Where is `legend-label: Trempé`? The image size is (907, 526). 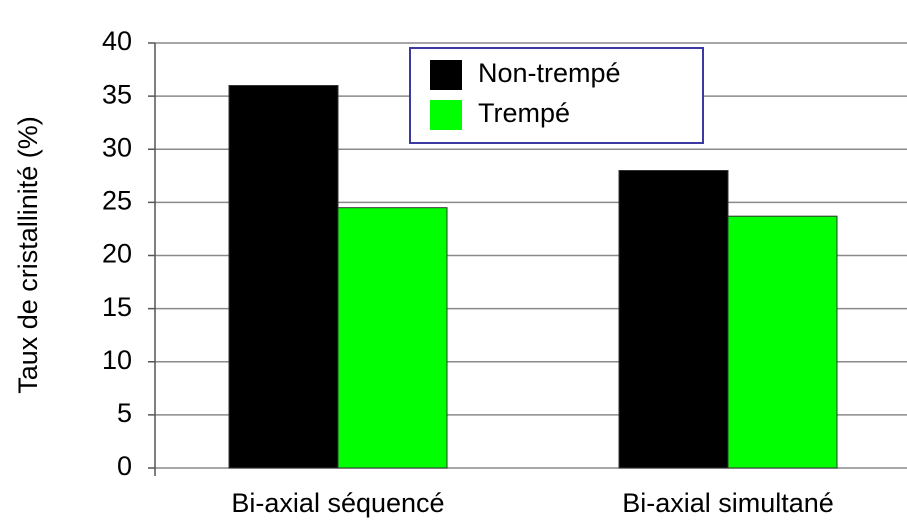
legend-label: Trempé is located at coordinates (524, 113).